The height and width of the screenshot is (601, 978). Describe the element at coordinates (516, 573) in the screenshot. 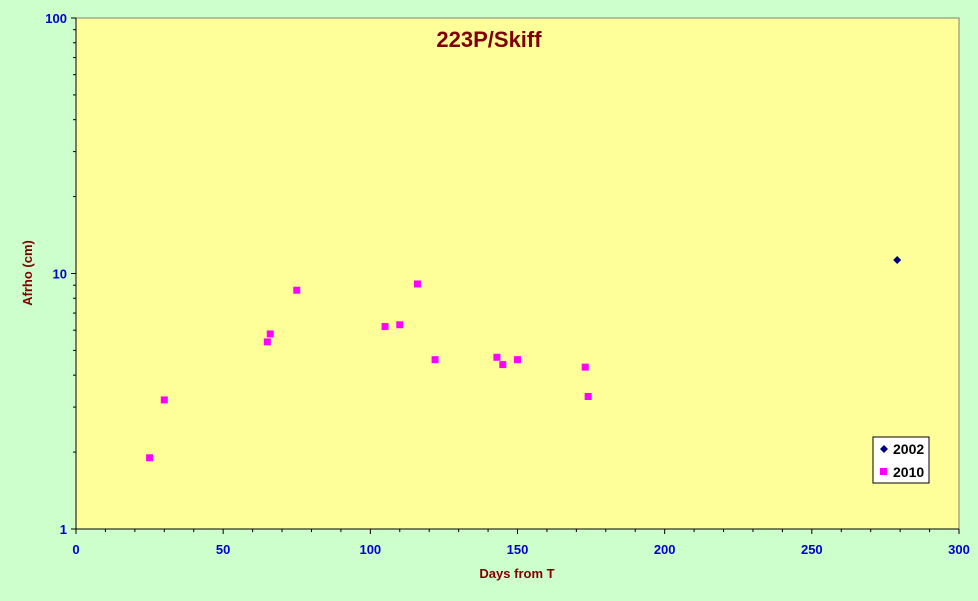

I see `x-axis-title: Days from T` at that location.